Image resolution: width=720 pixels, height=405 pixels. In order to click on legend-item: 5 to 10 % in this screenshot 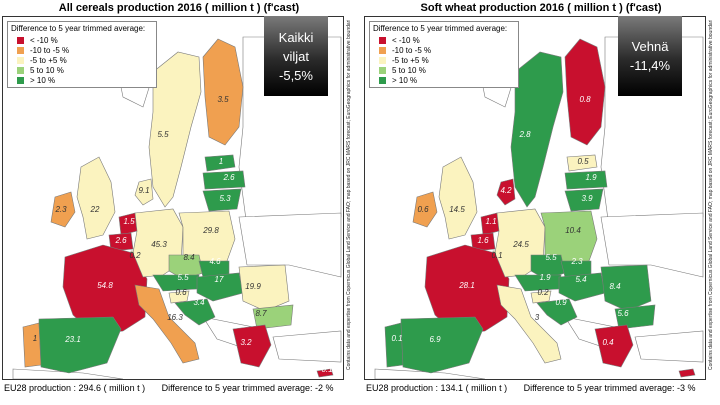, I will do `click(444, 70)`.